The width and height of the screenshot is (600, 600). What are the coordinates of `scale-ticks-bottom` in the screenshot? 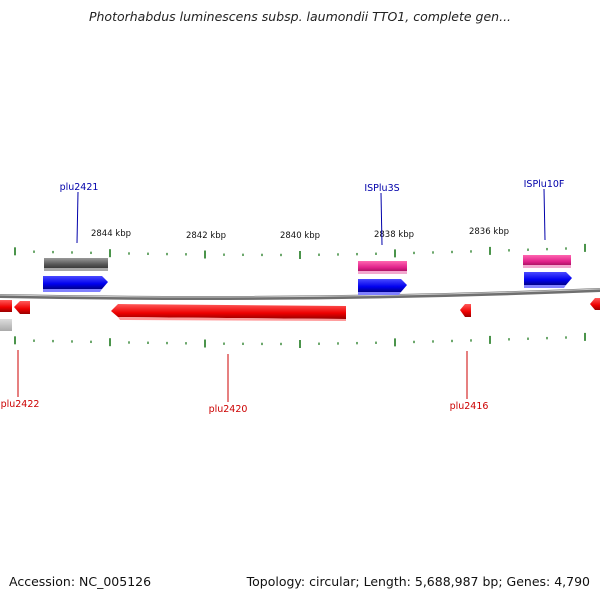 It's located at (300, 340).